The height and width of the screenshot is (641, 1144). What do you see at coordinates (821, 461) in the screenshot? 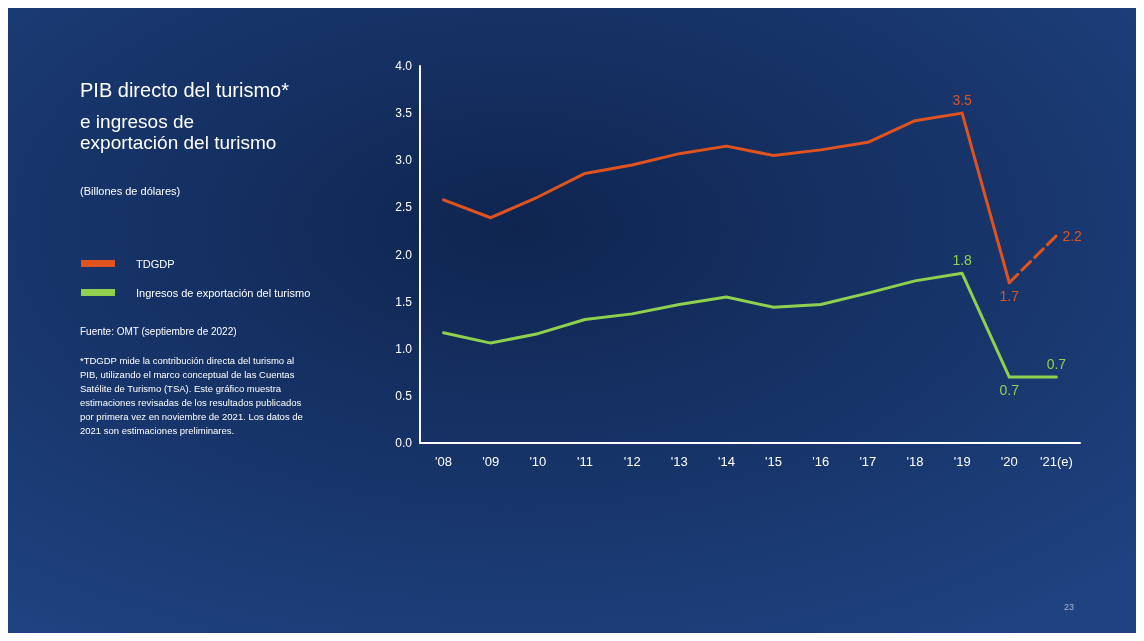
I see `x-tick-label: '16` at bounding box center [821, 461].